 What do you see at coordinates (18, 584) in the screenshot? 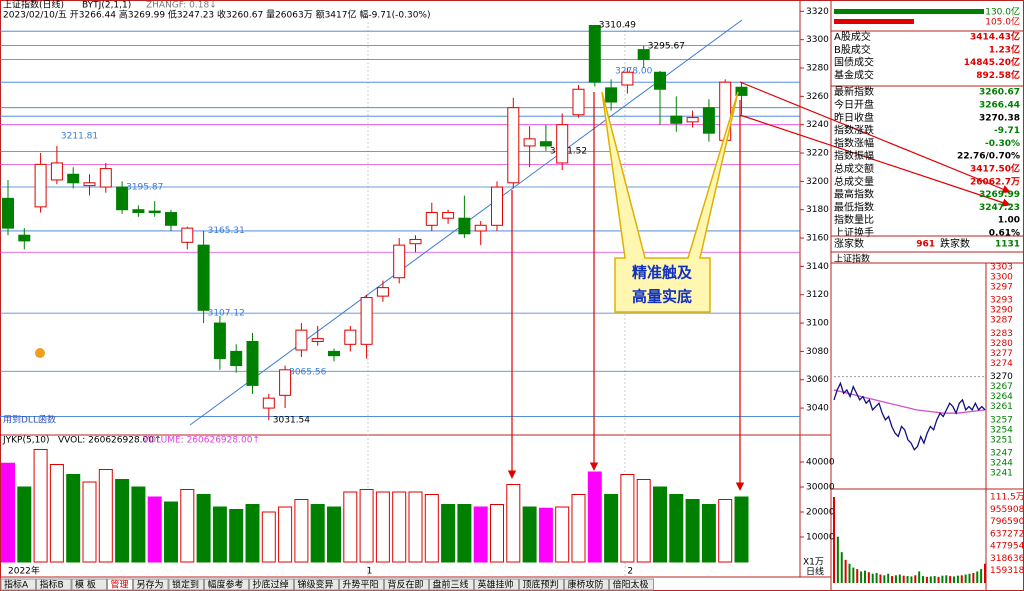
I see `tab: 指标A` at bounding box center [18, 584].